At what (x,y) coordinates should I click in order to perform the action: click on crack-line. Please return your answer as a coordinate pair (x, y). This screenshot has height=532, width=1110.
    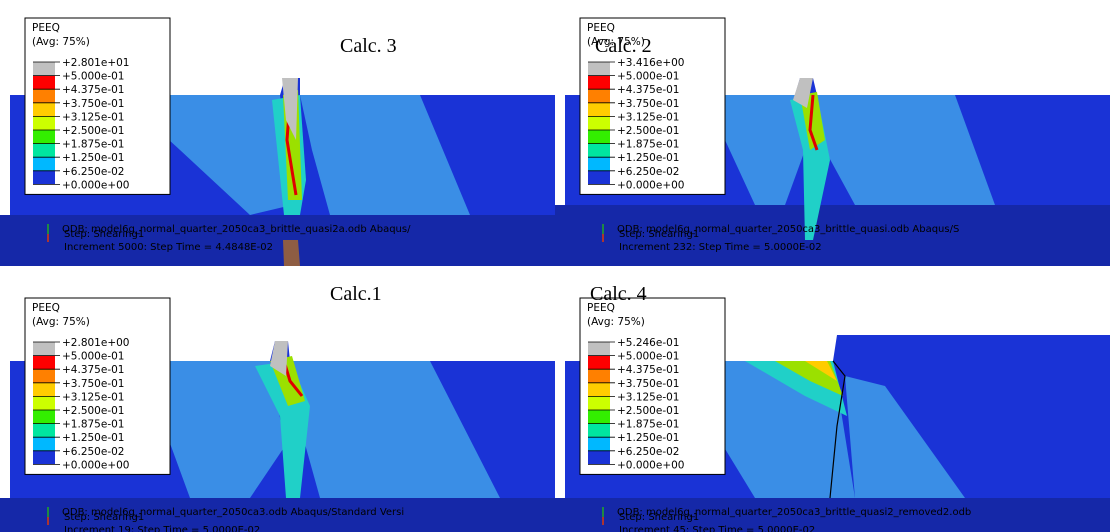
    Looking at the image, I should click on (837, 429).